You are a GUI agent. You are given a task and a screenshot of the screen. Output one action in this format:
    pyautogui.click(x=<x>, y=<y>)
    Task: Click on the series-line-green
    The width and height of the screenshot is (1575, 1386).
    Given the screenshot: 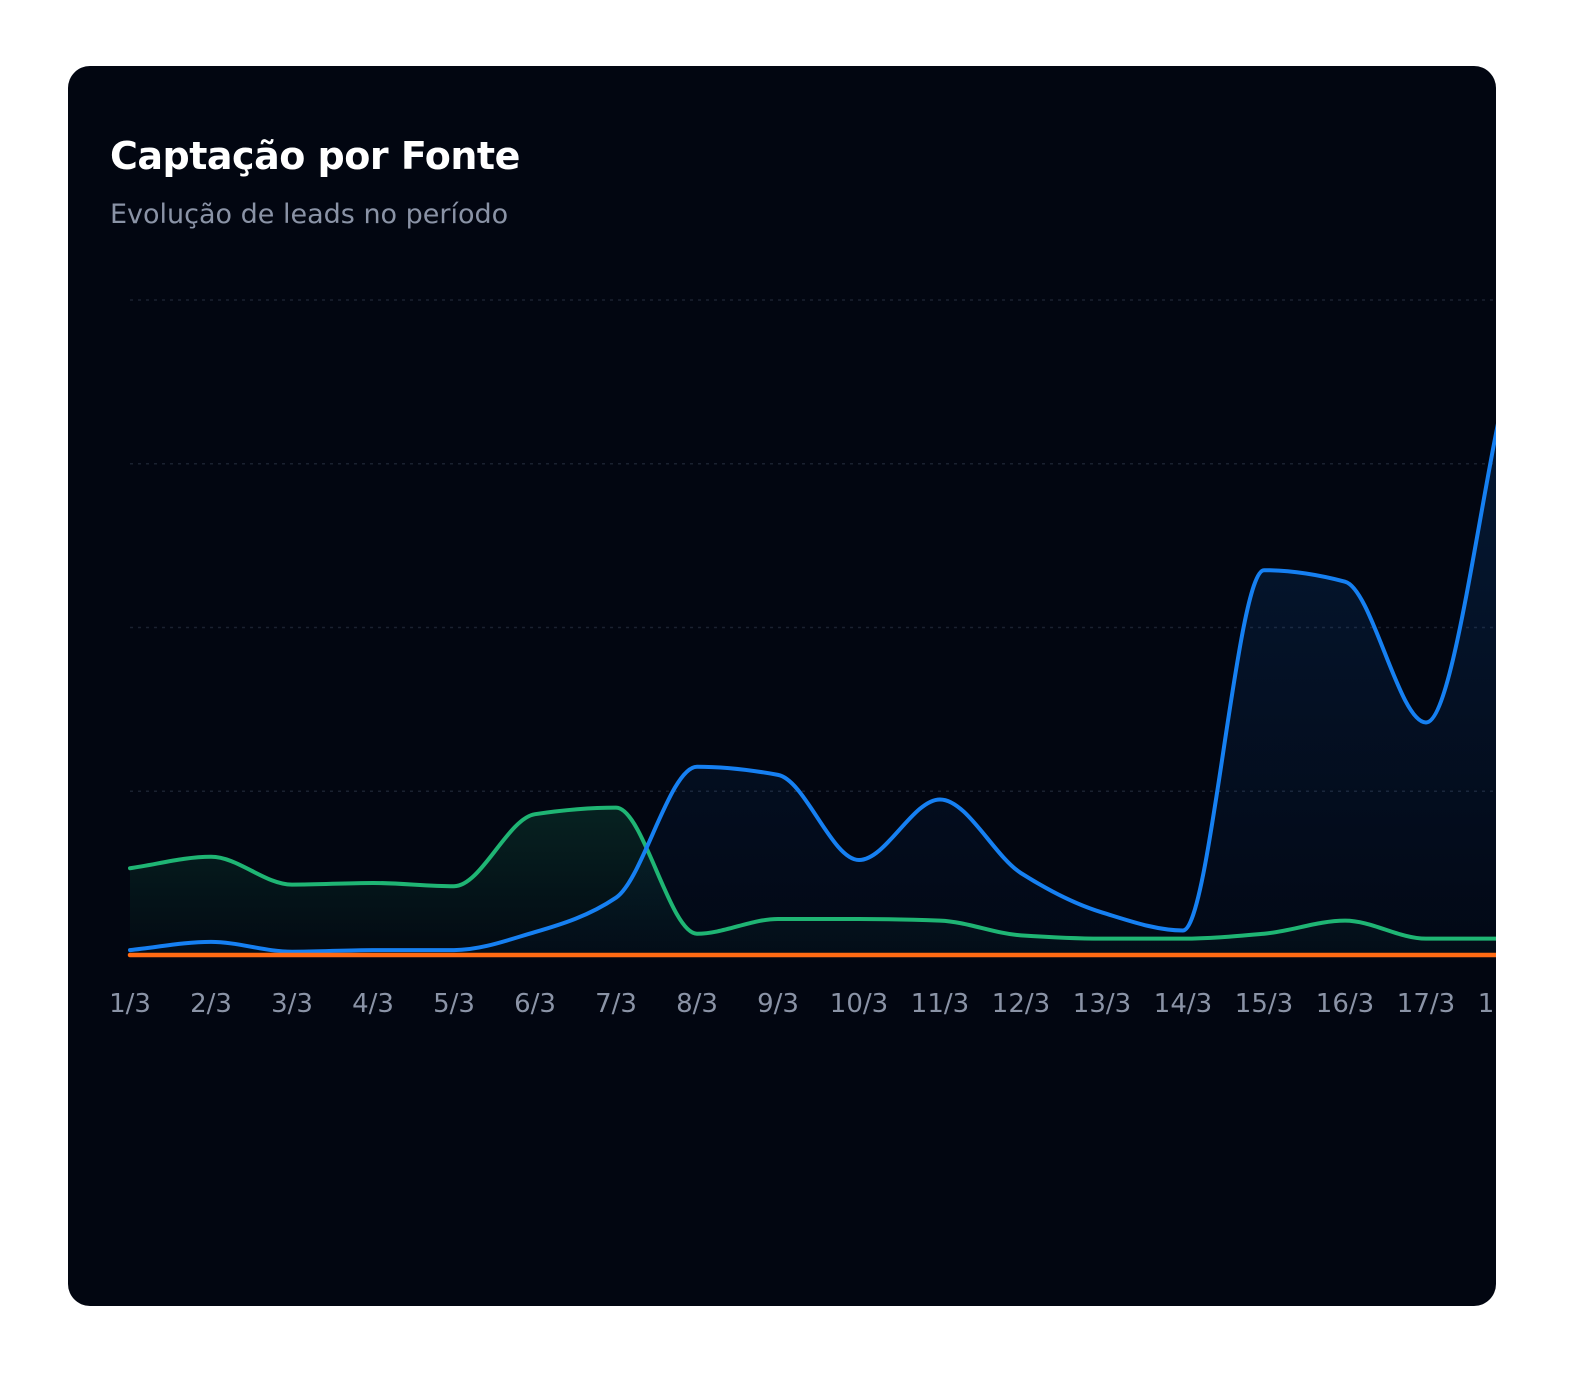 What is the action you would take?
    pyautogui.click(x=812, y=873)
    